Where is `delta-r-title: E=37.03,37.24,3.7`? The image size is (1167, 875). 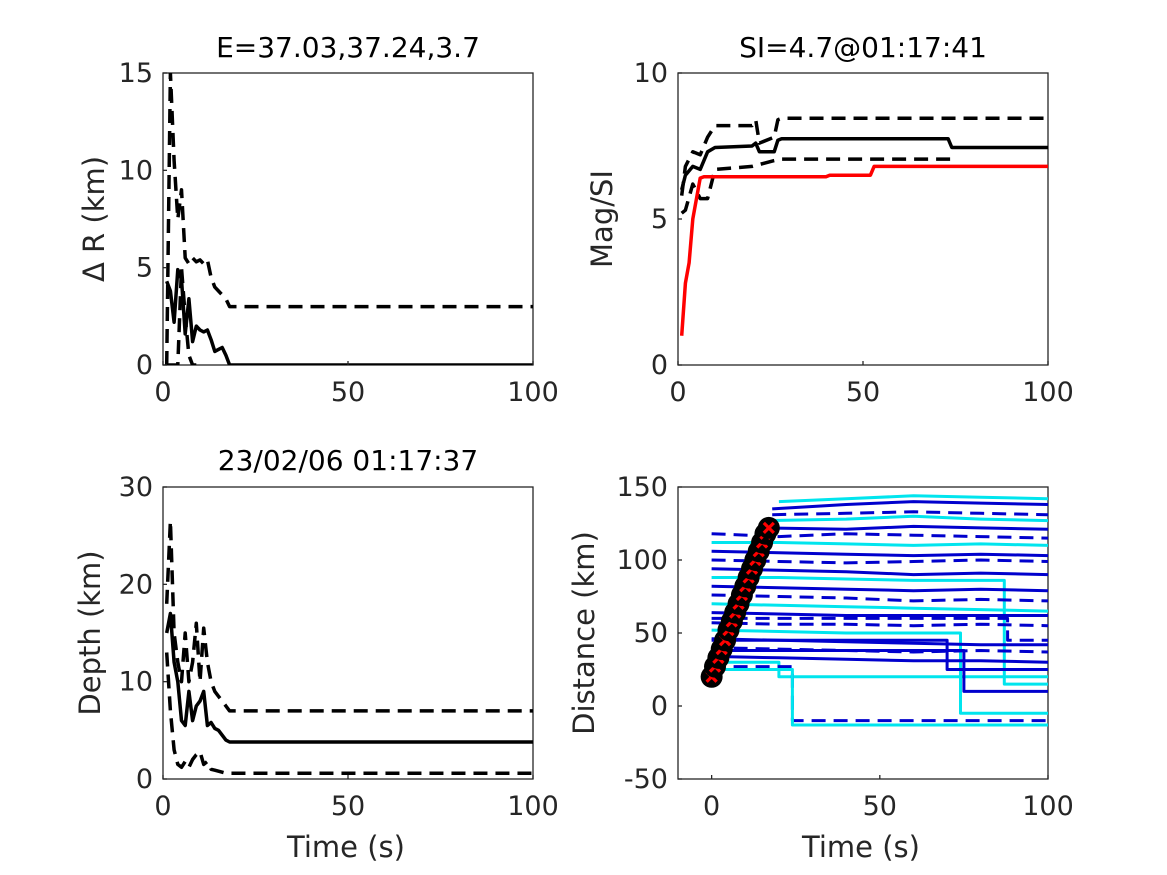 delta-r-title: E=37.03,37.24,3.7 is located at coordinates (348, 47).